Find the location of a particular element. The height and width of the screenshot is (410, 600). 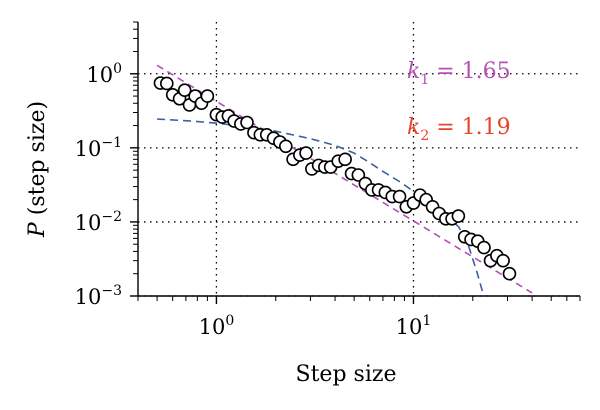

annotation-k2-value: = 1.19 is located at coordinates (469, 127).